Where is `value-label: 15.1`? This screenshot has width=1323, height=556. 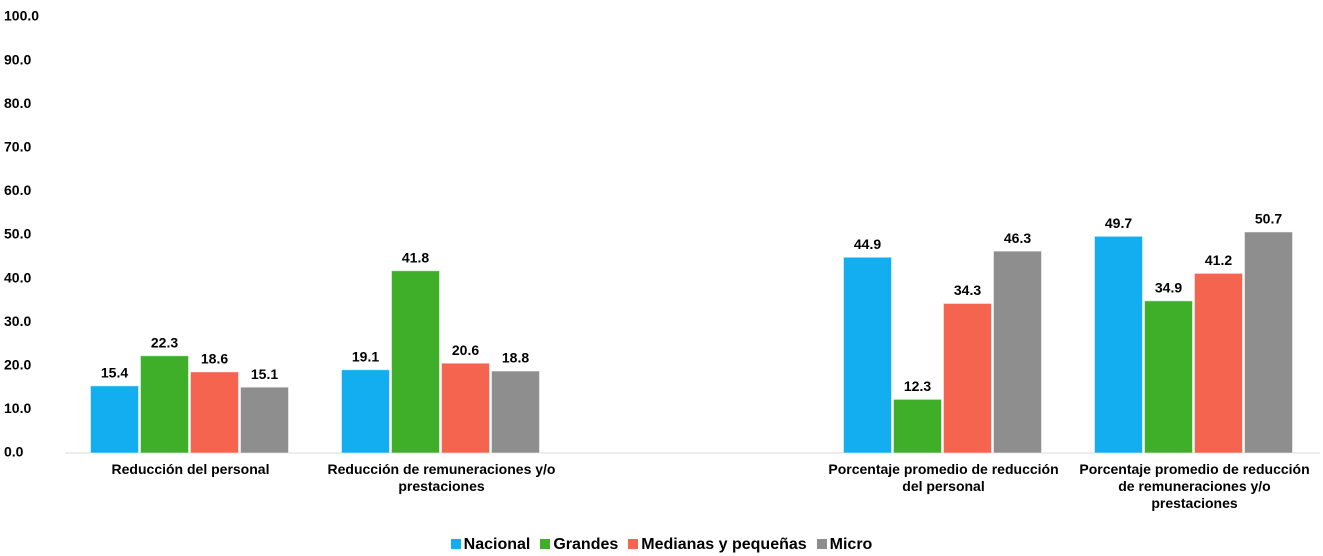
value-label: 15.1 is located at coordinates (264, 374).